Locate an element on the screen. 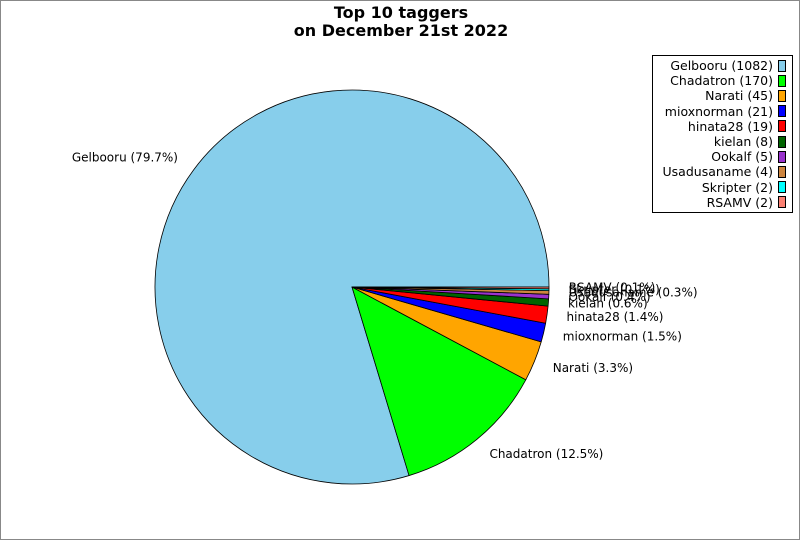 The width and height of the screenshot is (800, 541). legend-item-kielan: kielan (8) is located at coordinates (721, 141).